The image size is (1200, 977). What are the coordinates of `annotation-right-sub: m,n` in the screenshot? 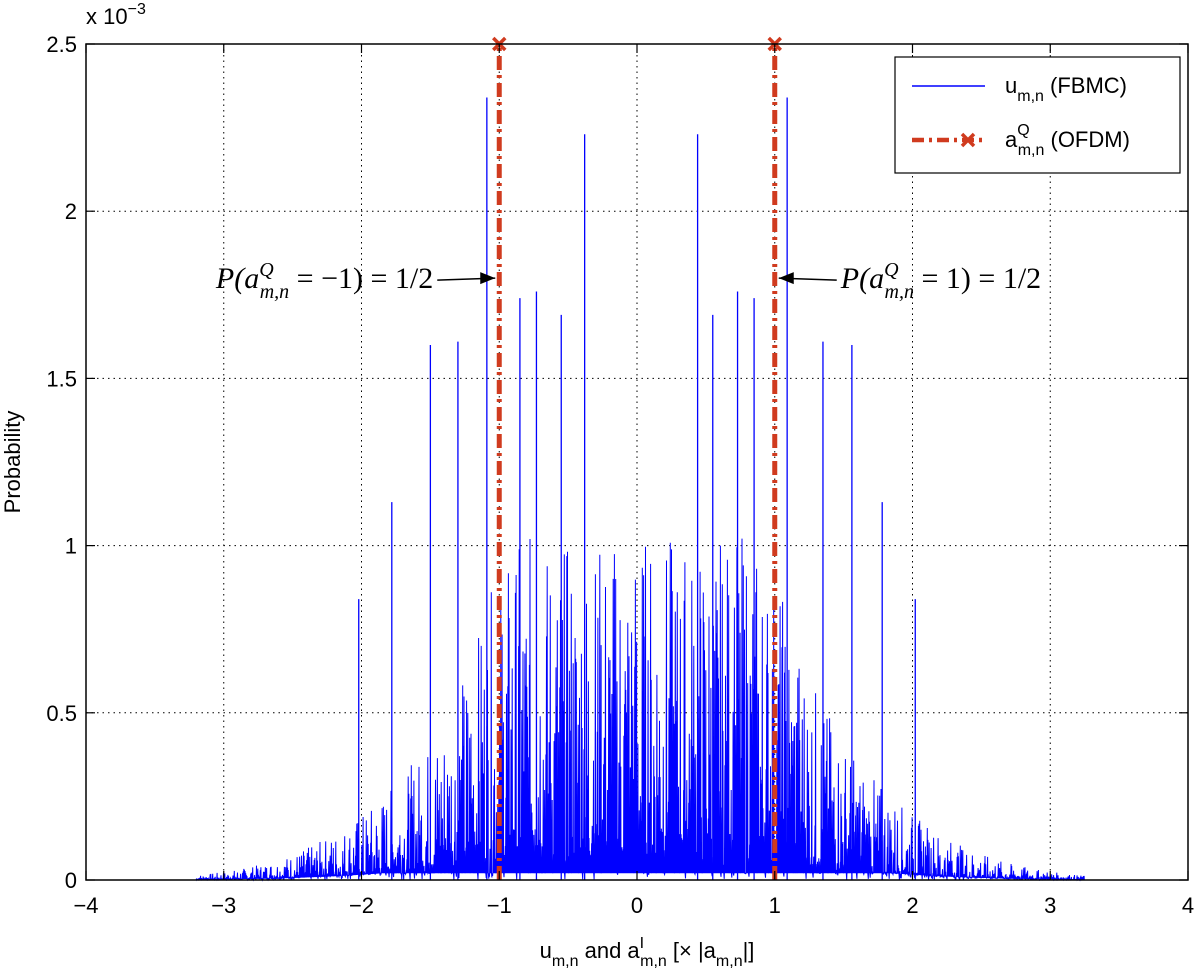 It's located at (899, 292).